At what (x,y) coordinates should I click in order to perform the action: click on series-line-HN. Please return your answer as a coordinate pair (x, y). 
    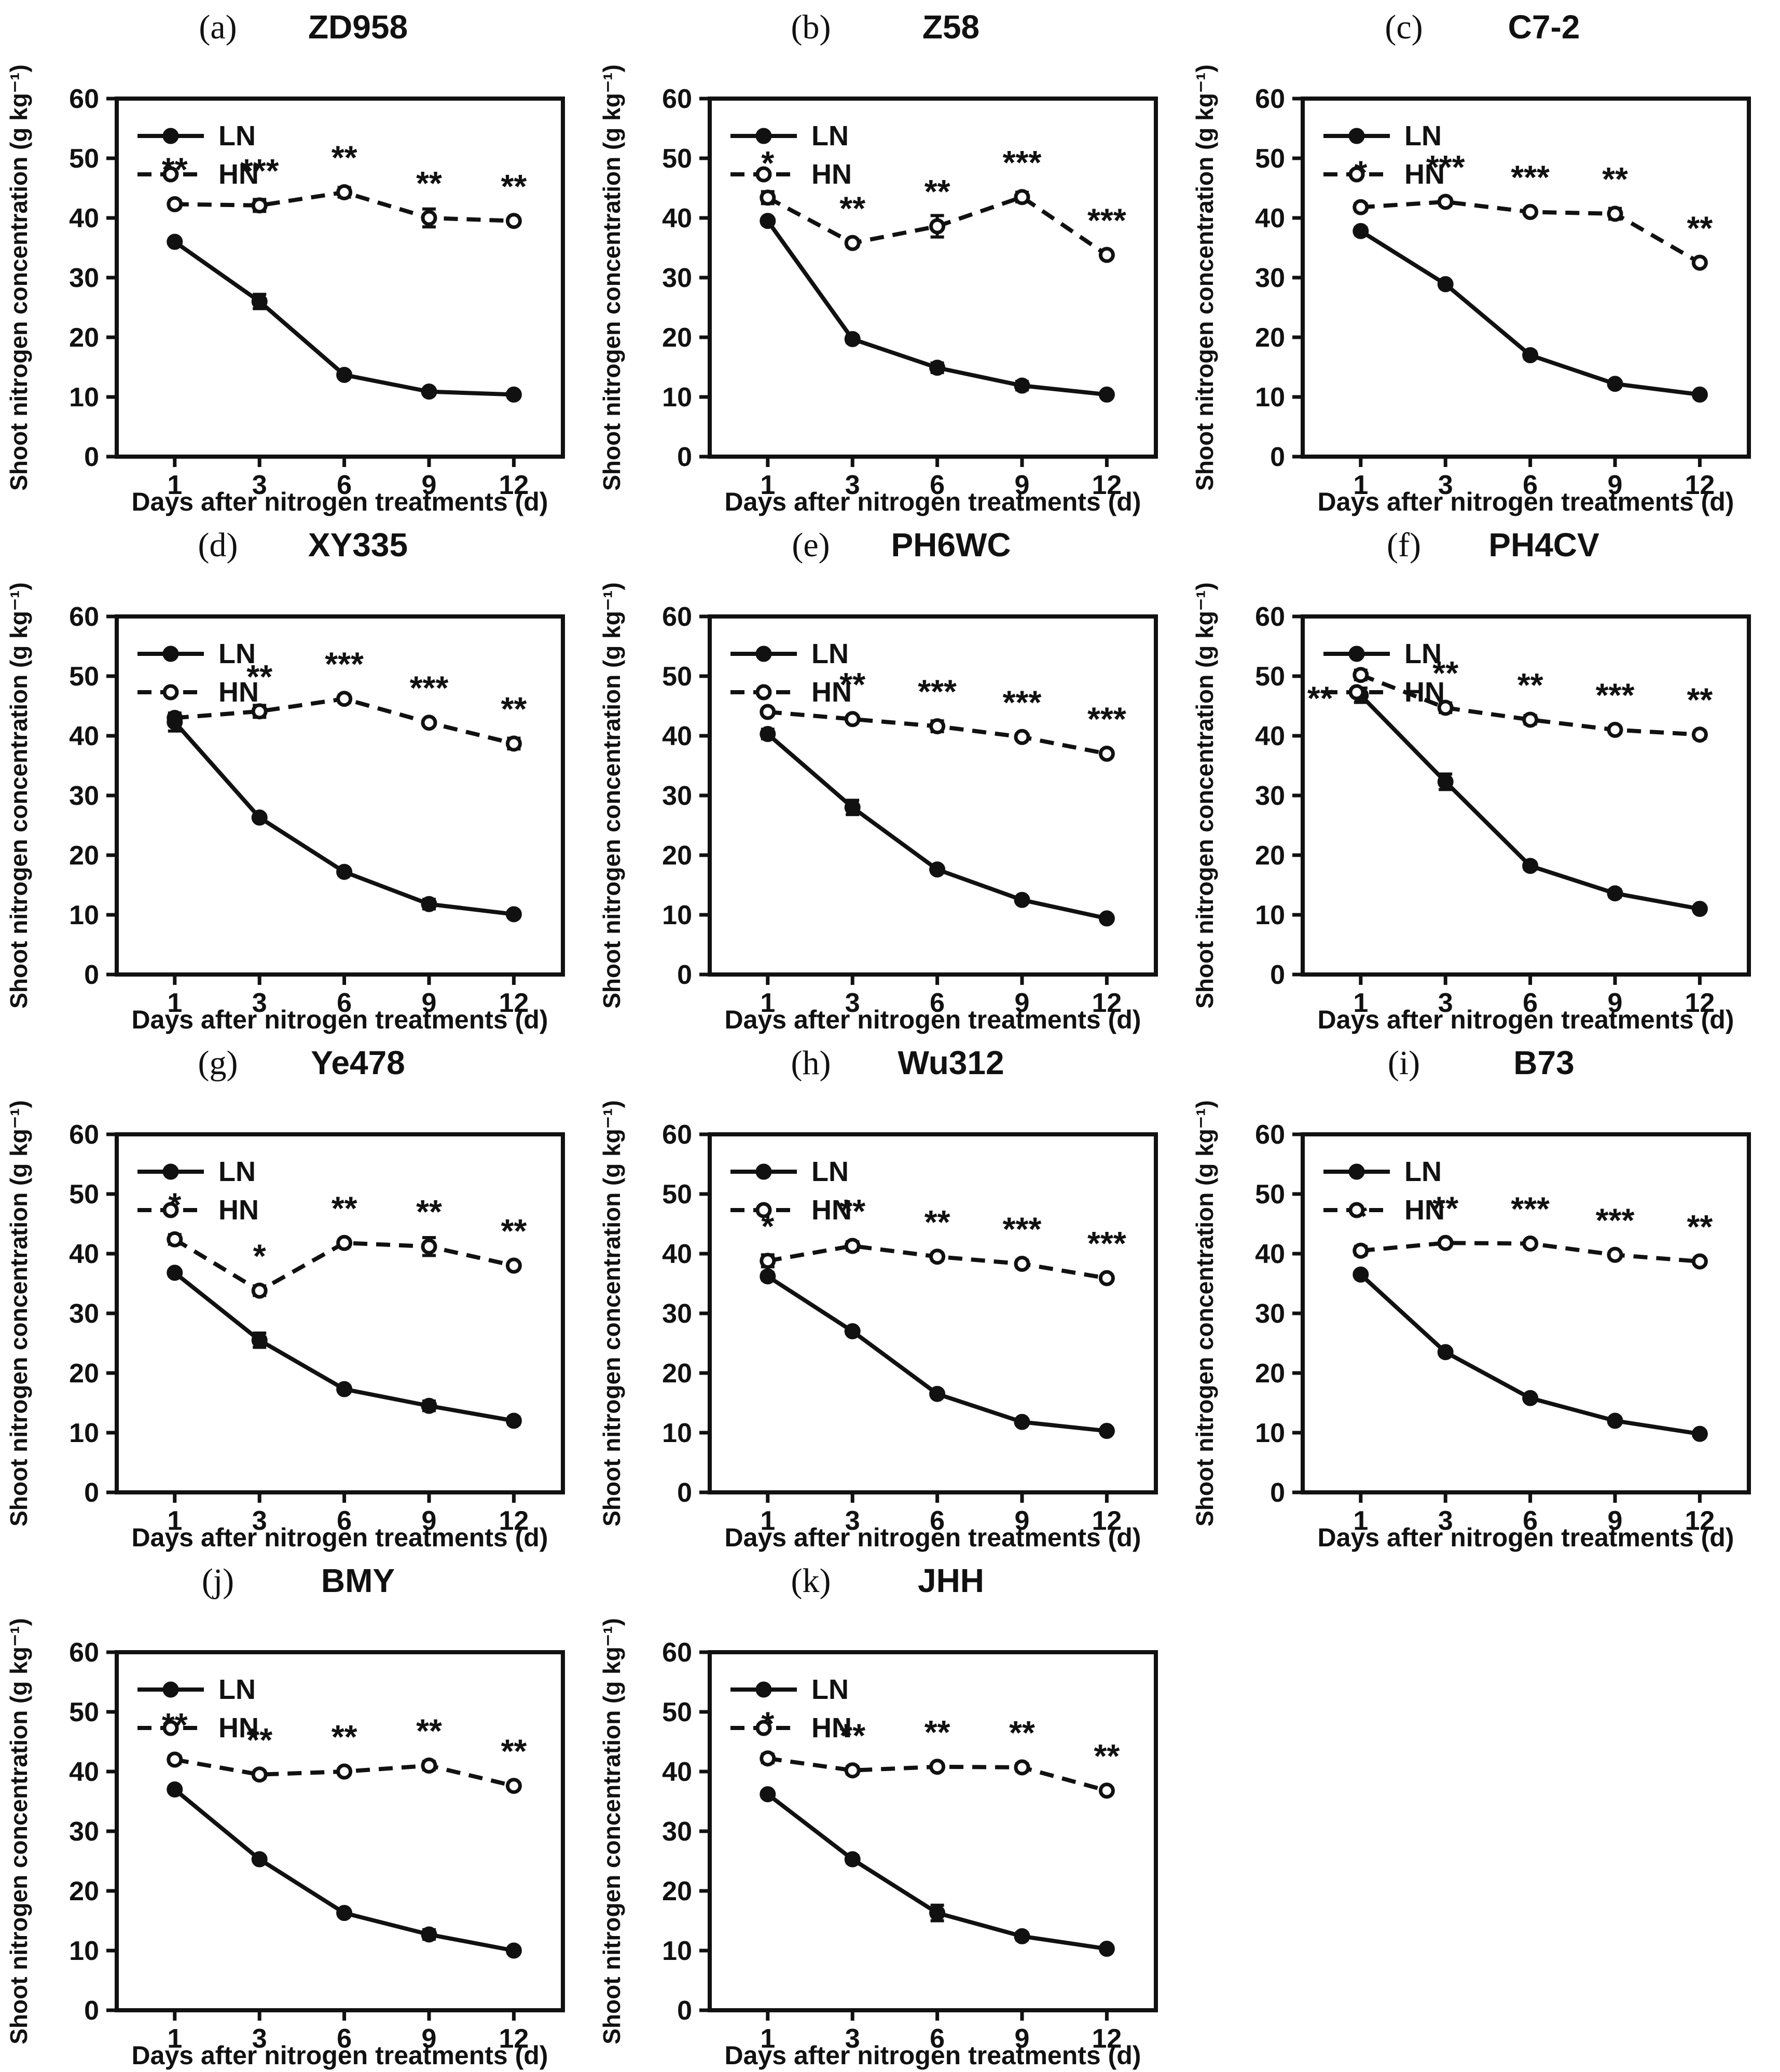
    Looking at the image, I should click on (937, 226).